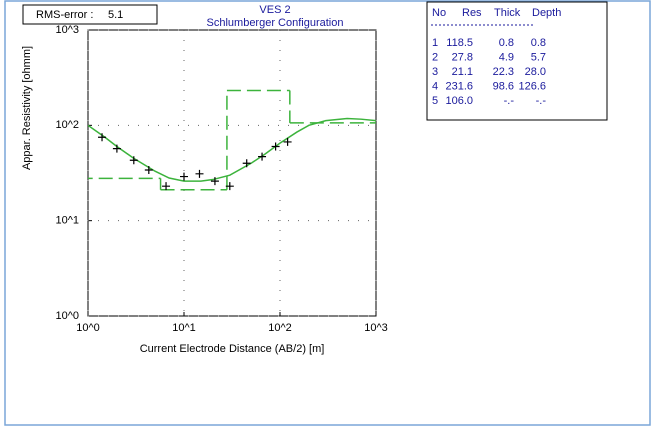 The image size is (655, 436). I want to click on x-axis-label: Current Electrode Distance (AB/2) [m], so click(232, 349).